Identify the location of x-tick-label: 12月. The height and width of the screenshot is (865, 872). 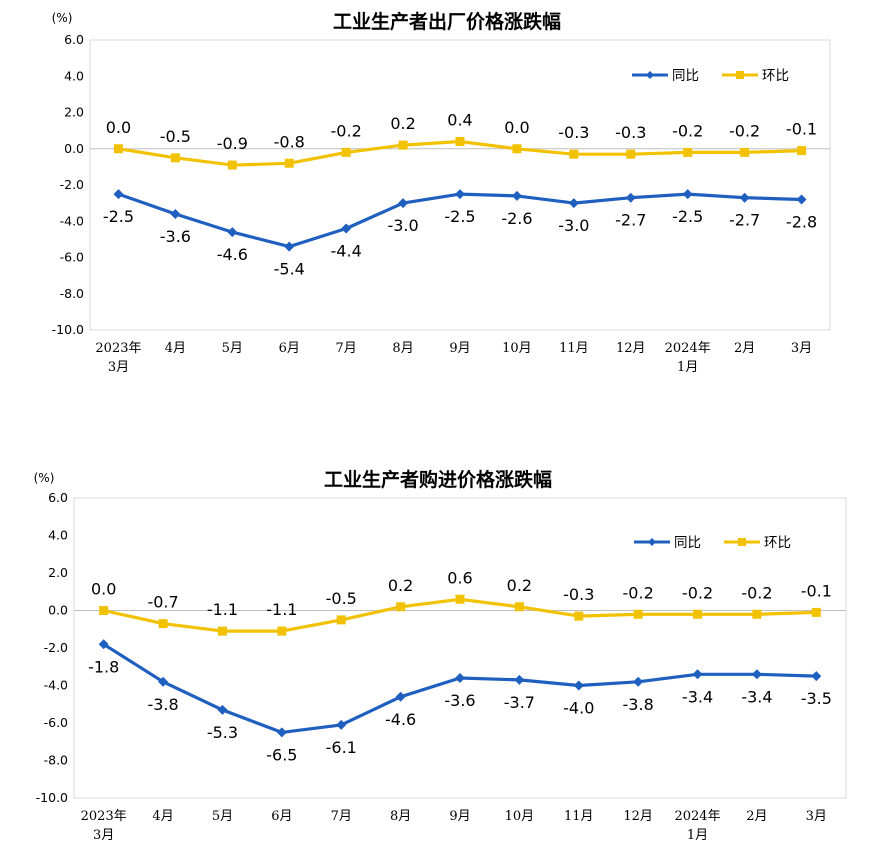
(638, 816).